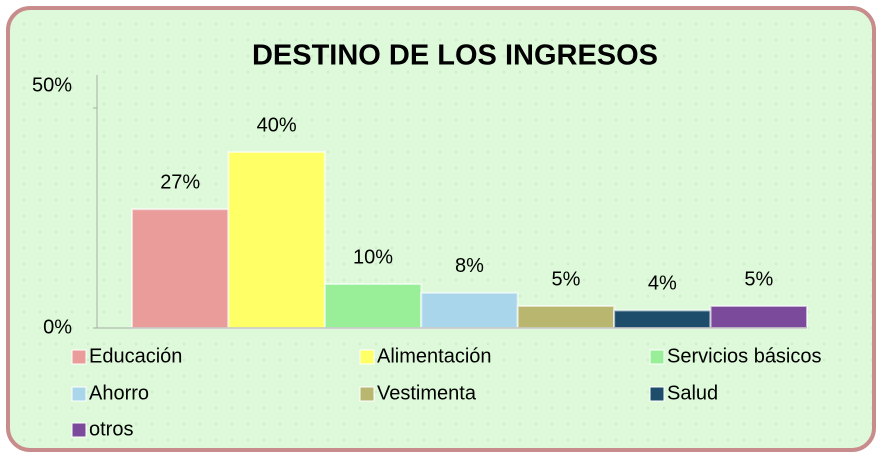 The width and height of the screenshot is (881, 456). Describe the element at coordinates (111, 429) in the screenshot. I see `legend-label: otros` at that location.